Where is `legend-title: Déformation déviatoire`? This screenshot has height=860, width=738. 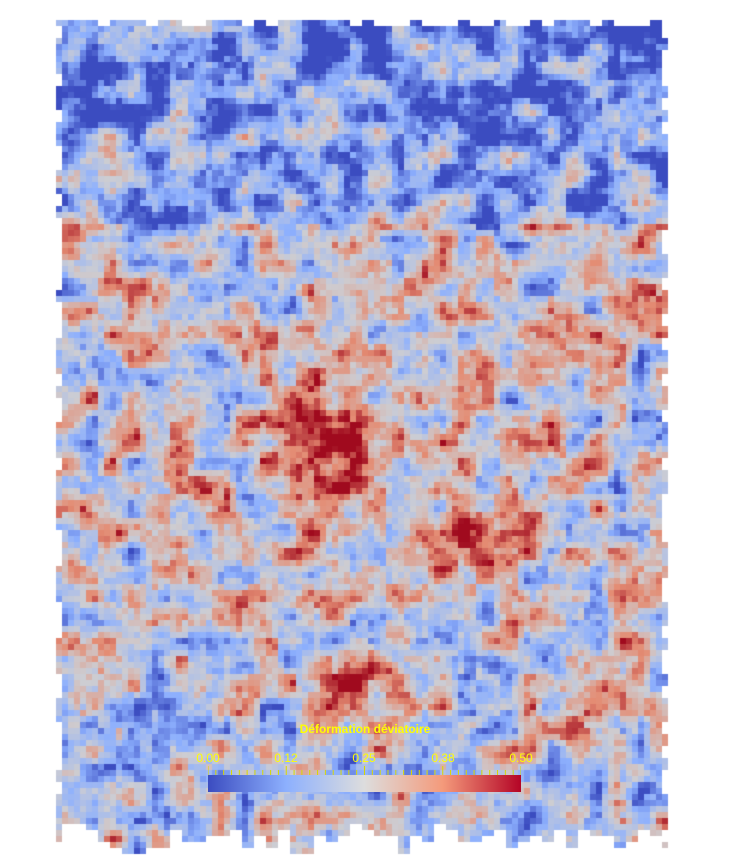
legend-title: Déformation déviatoire is located at coordinates (365, 729).